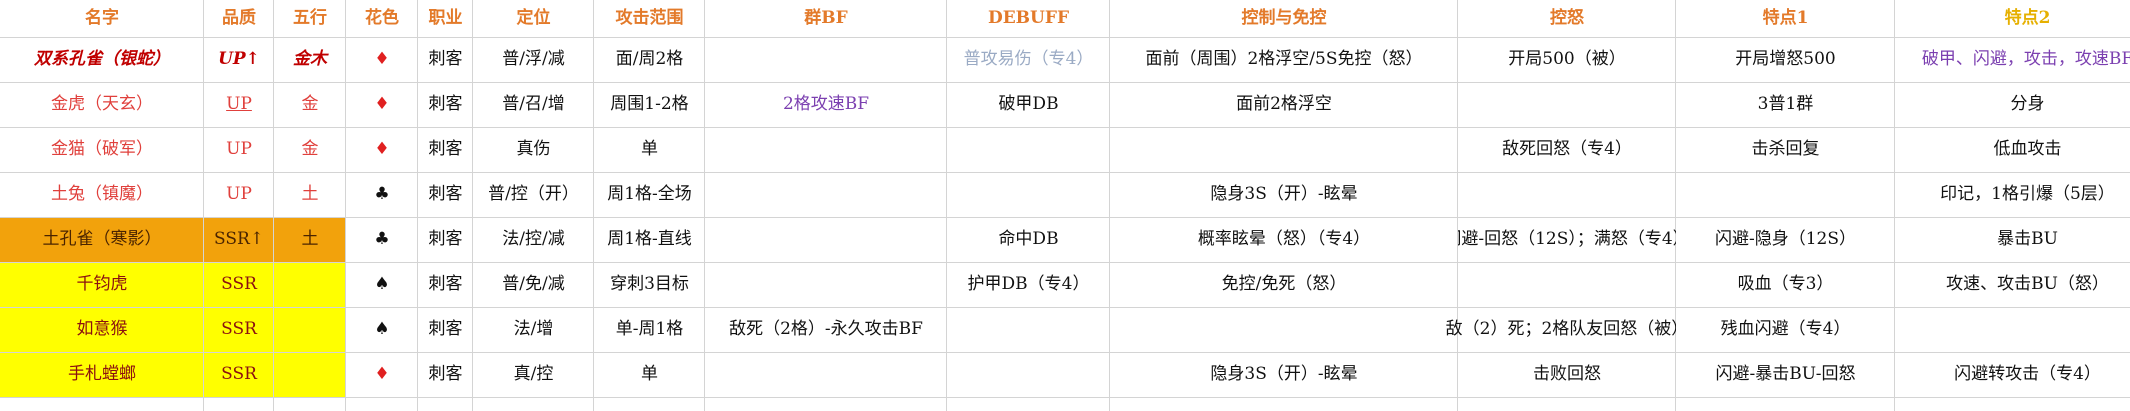  What do you see at coordinates (2027, 104) in the screenshot?
I see `cell-text: 分身` at bounding box center [2027, 104].